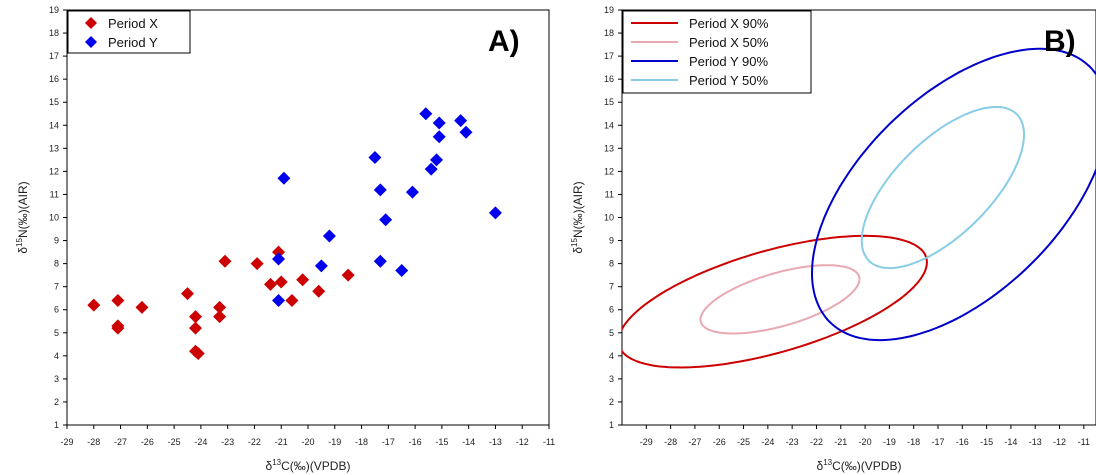 The height and width of the screenshot is (475, 1096). What do you see at coordinates (609, 79) in the screenshot?
I see `y-tick-label: 16` at bounding box center [609, 79].